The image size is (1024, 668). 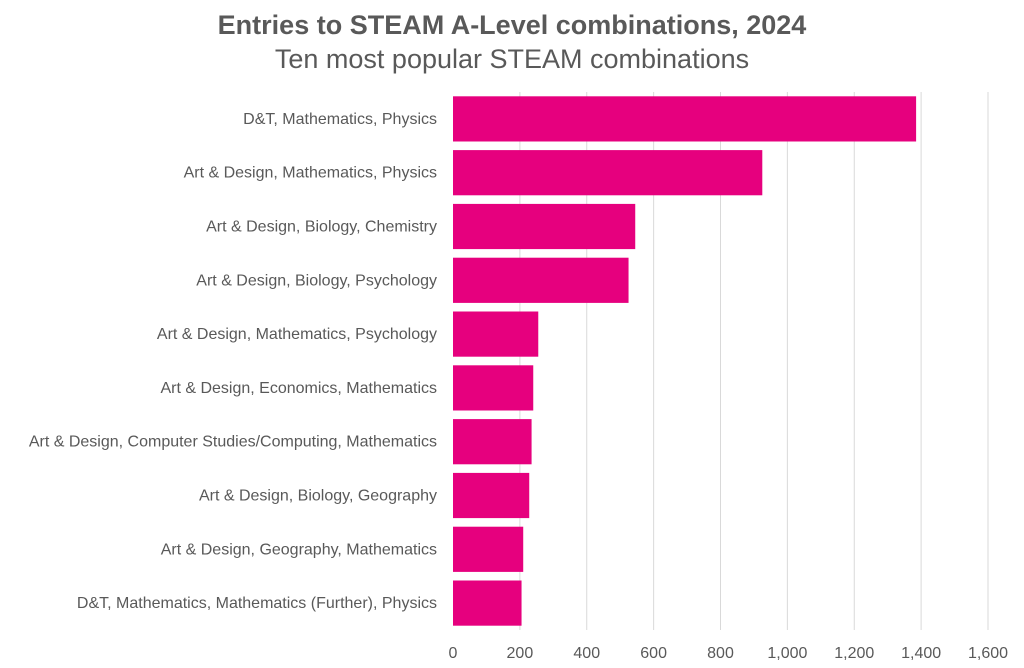 What do you see at coordinates (512, 59) in the screenshot?
I see `chart-subtitle: Ten most popular STEAM combinations` at bounding box center [512, 59].